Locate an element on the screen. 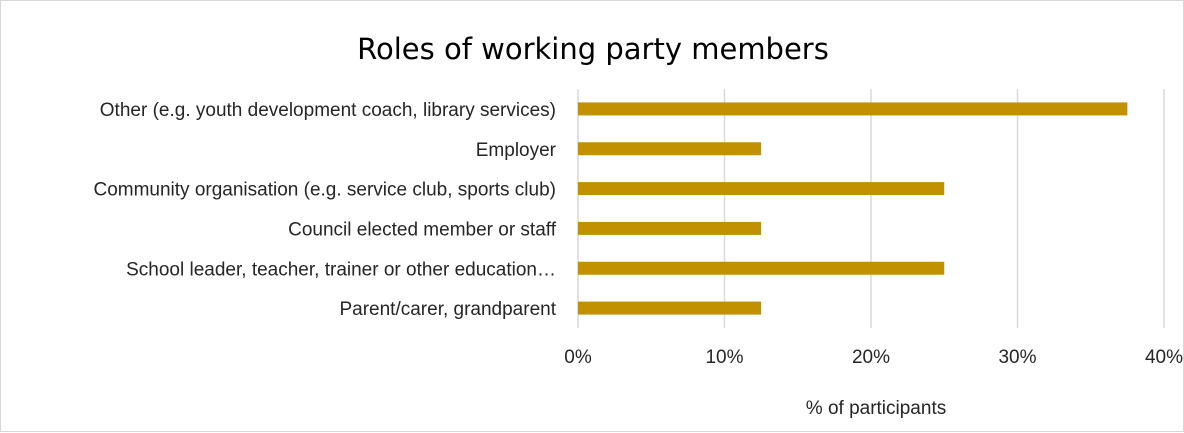 This screenshot has height=433, width=1184. x-axis-title: % of participants is located at coordinates (876, 408).